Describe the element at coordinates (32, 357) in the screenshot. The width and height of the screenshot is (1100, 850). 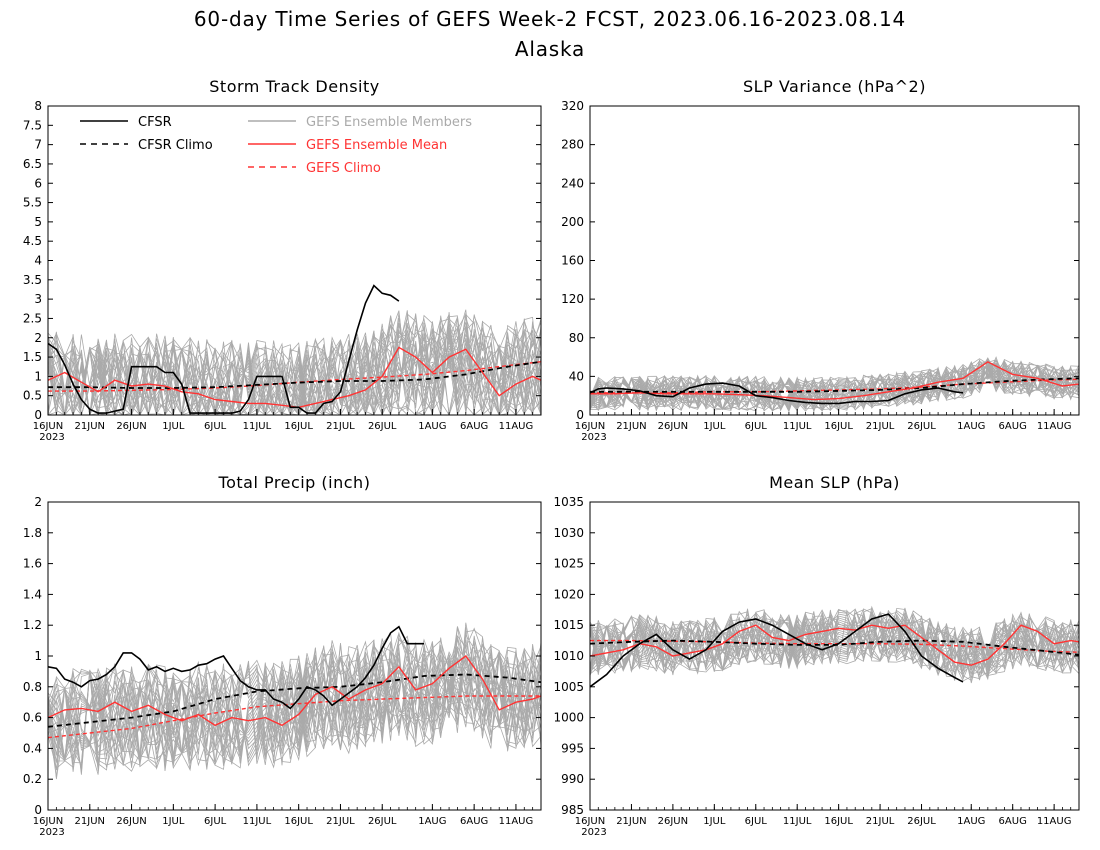
I see `y-tick-label: 1.5` at that location.